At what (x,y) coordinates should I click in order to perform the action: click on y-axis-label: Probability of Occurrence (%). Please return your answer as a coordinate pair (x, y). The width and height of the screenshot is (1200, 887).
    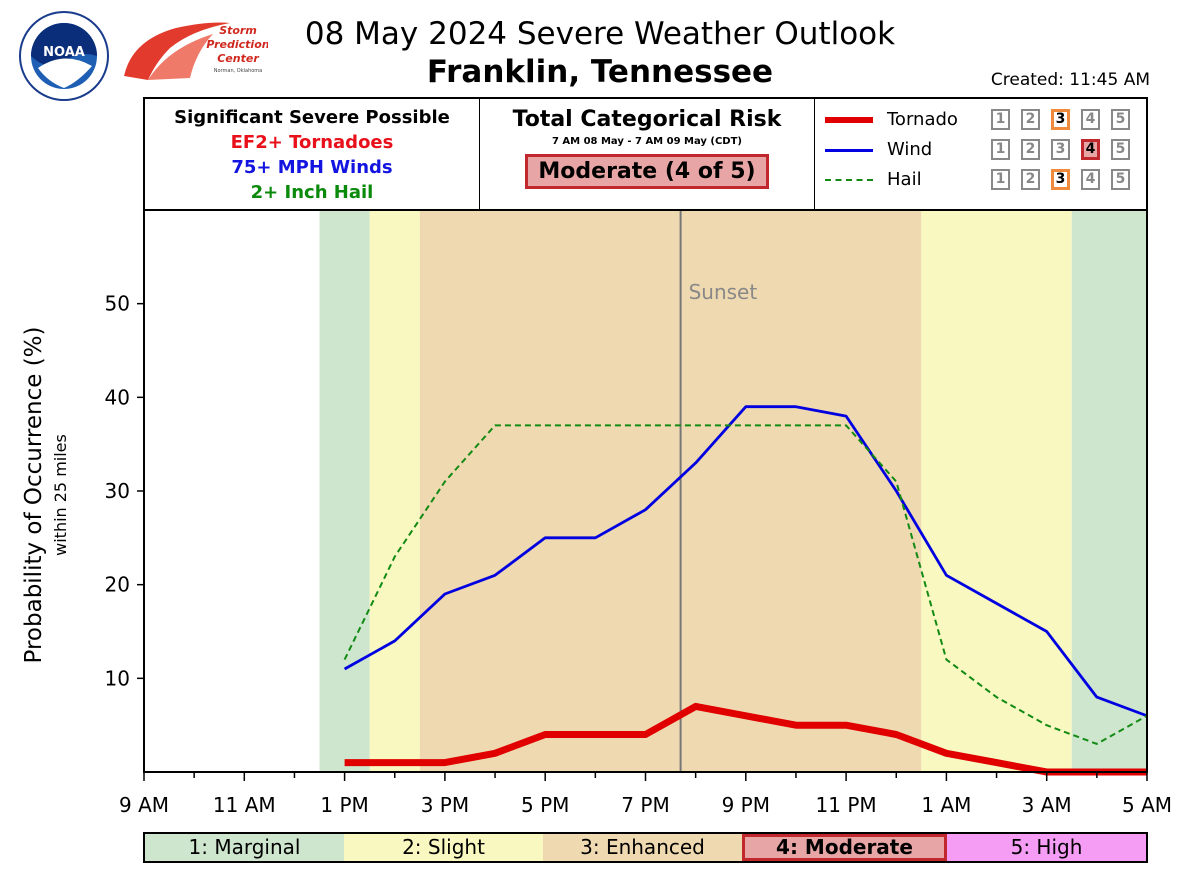
    Looking at the image, I should click on (34, 495).